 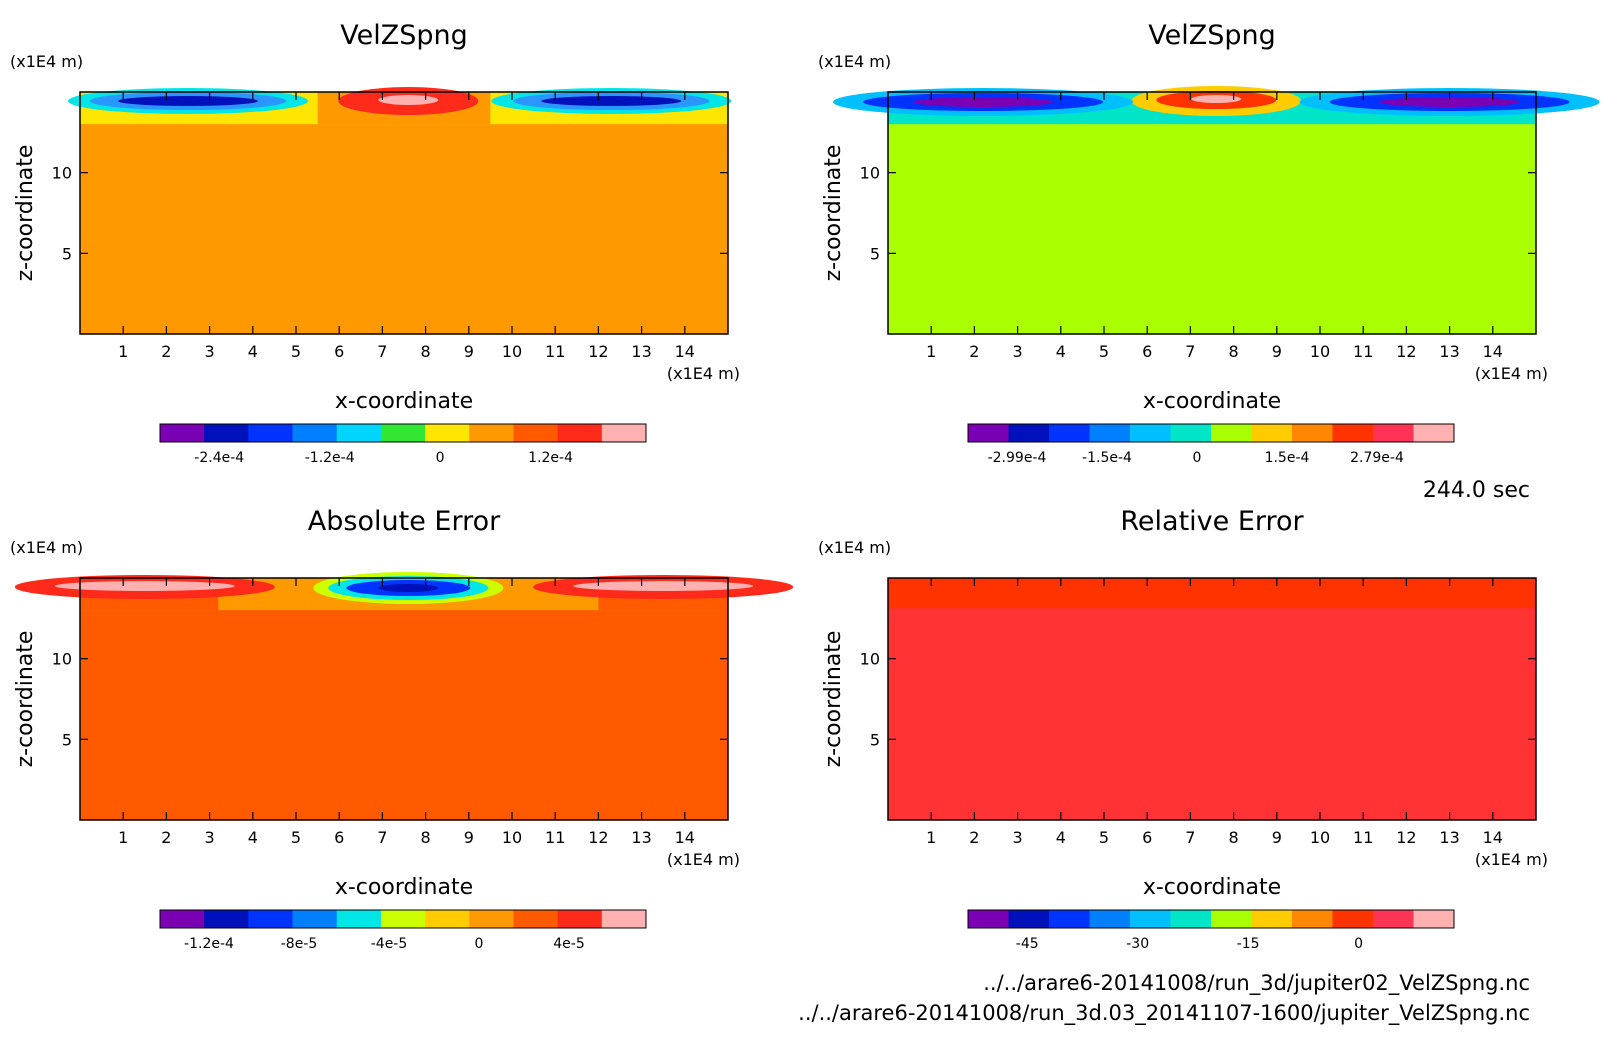 I want to click on x-tick-label: 5, so click(x=296, y=837).